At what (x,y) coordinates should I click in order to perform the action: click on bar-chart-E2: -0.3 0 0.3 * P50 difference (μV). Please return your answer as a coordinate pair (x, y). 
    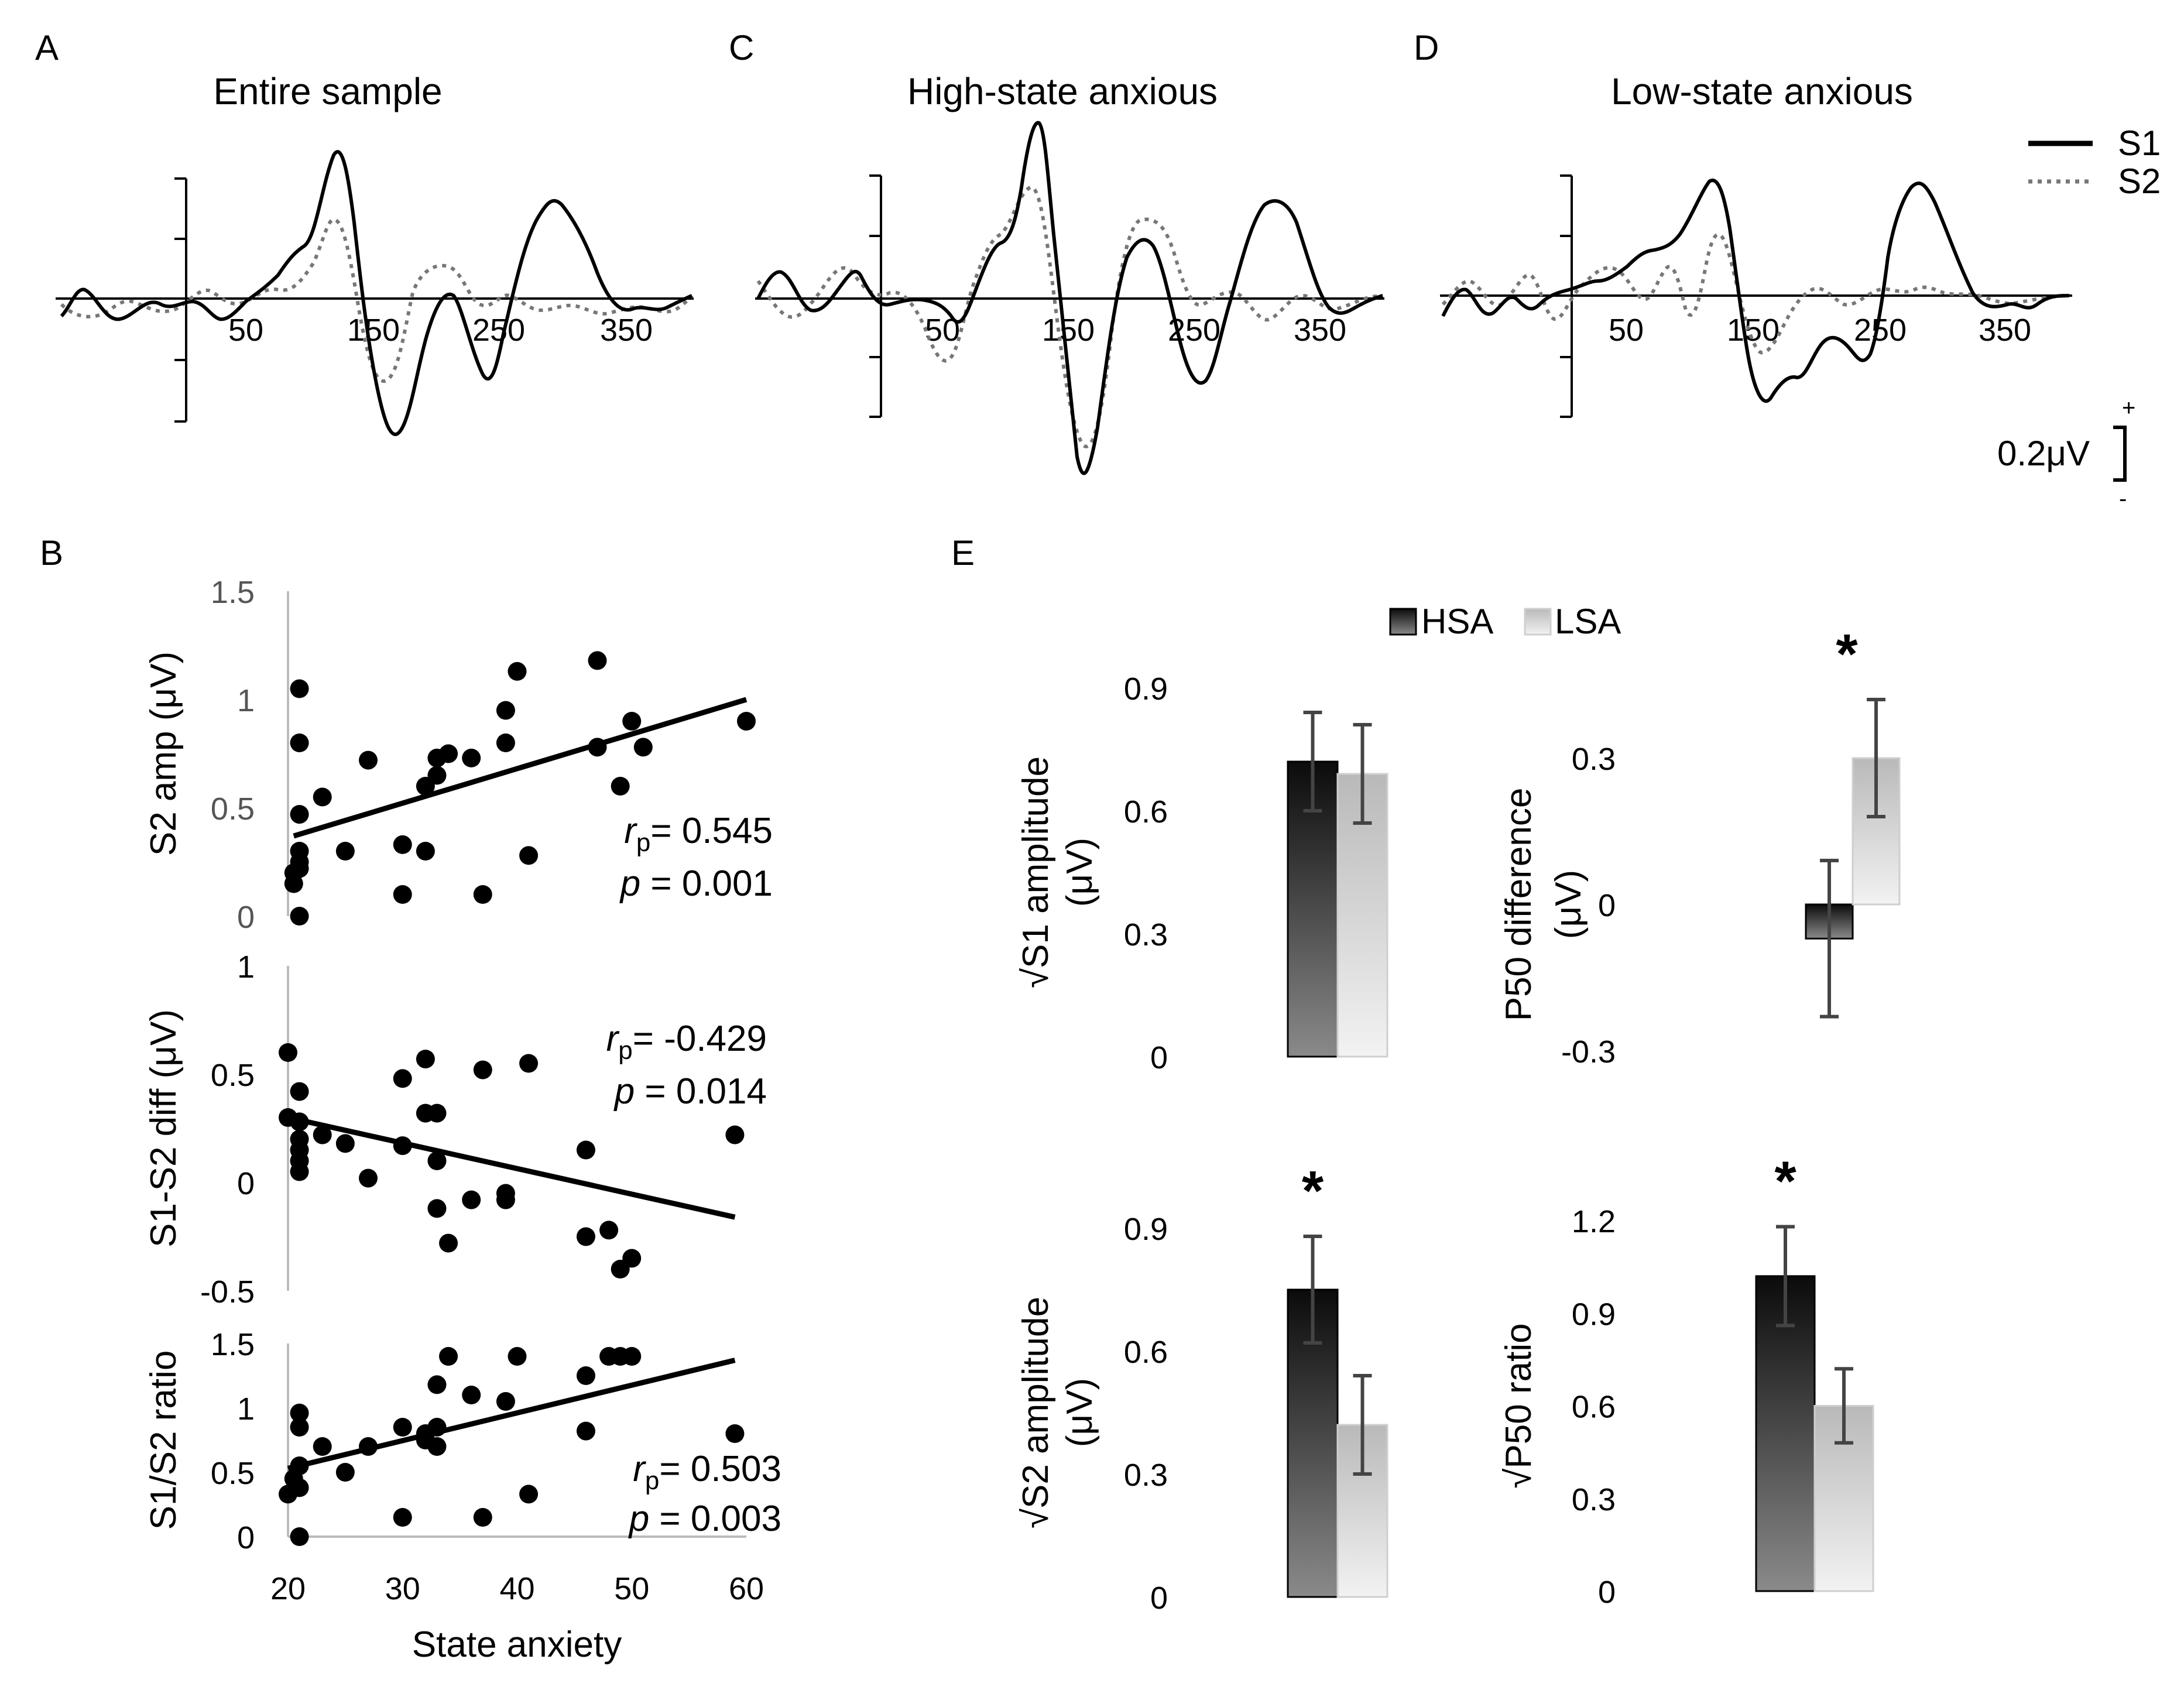
    Looking at the image, I should click on (1700, 846).